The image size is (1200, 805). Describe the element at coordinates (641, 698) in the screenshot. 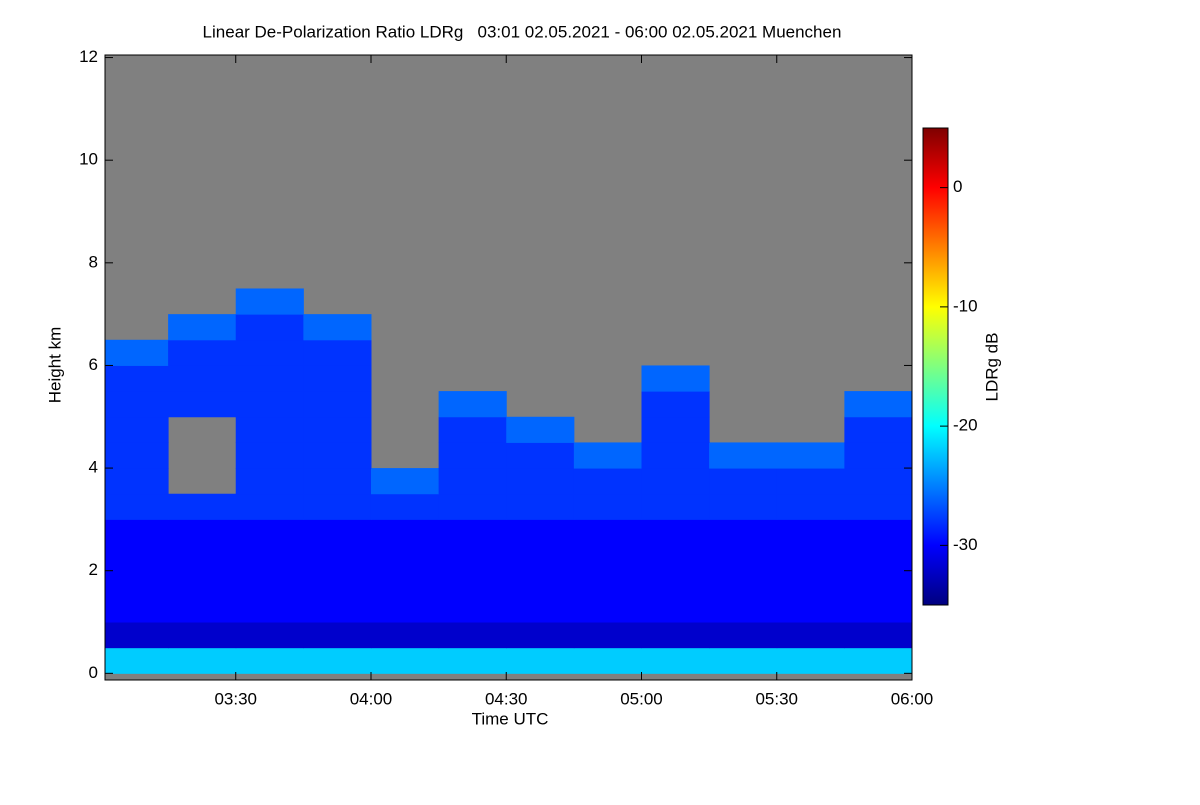

I see `x-tick-label: 05:00` at that location.